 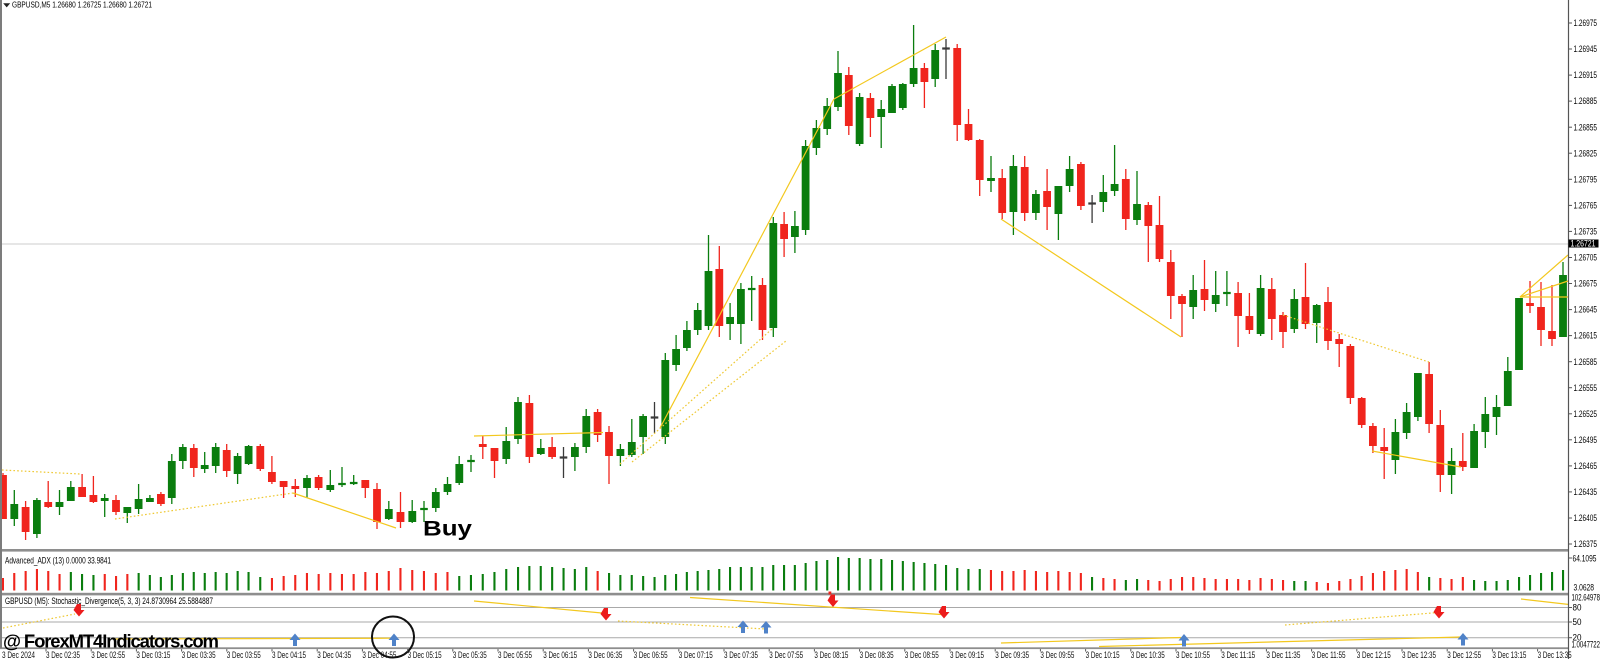 What do you see at coordinates (515, 654) in the screenshot?
I see `svg-text: 3 Dec 05:55` at bounding box center [515, 654].